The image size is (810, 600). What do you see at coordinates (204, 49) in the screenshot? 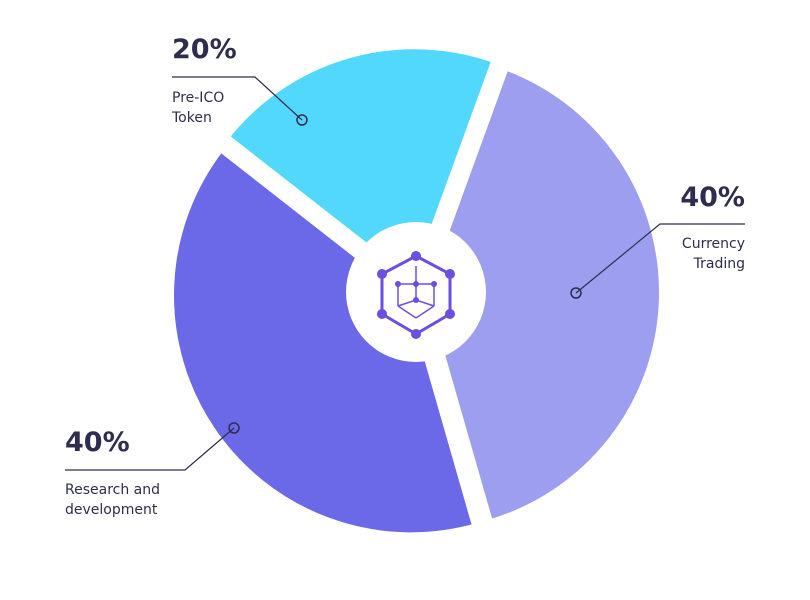
I see `value-label: 20%` at bounding box center [204, 49].